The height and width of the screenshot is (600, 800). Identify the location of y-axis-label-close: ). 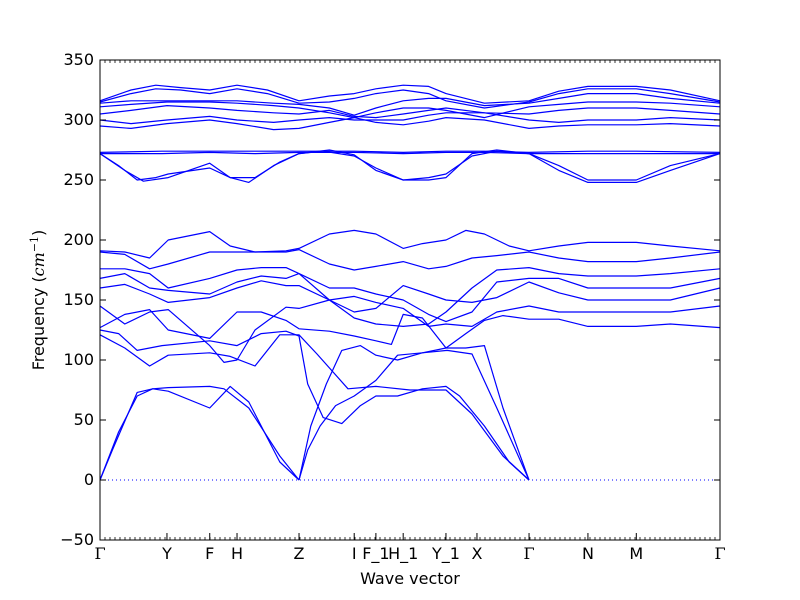
(38, 233).